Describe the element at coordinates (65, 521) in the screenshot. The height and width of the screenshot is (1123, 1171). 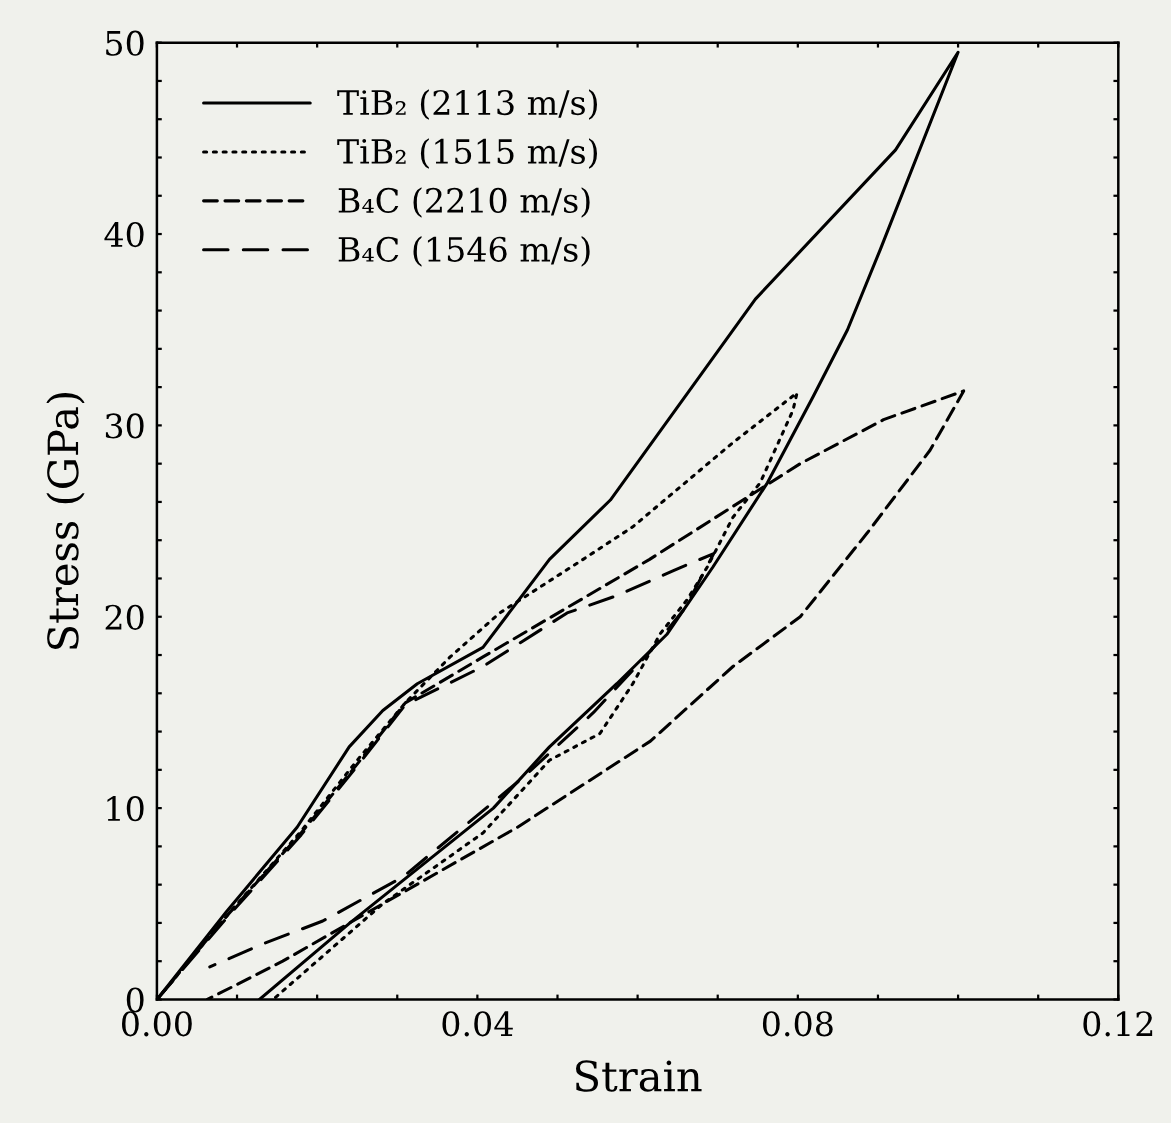
I see `y-axis-title: Stress (GPa)` at that location.